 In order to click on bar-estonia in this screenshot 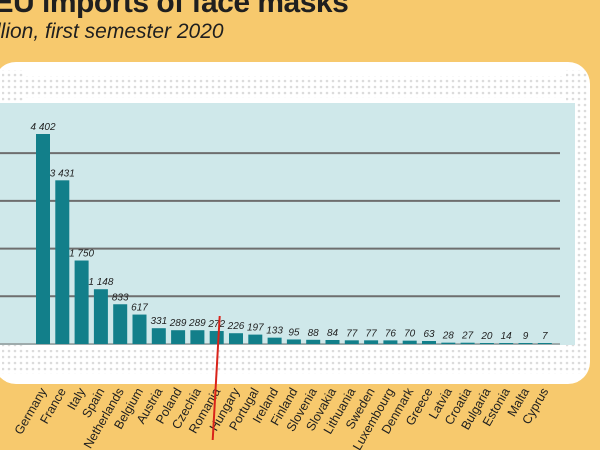, I will do `click(506, 343)`.